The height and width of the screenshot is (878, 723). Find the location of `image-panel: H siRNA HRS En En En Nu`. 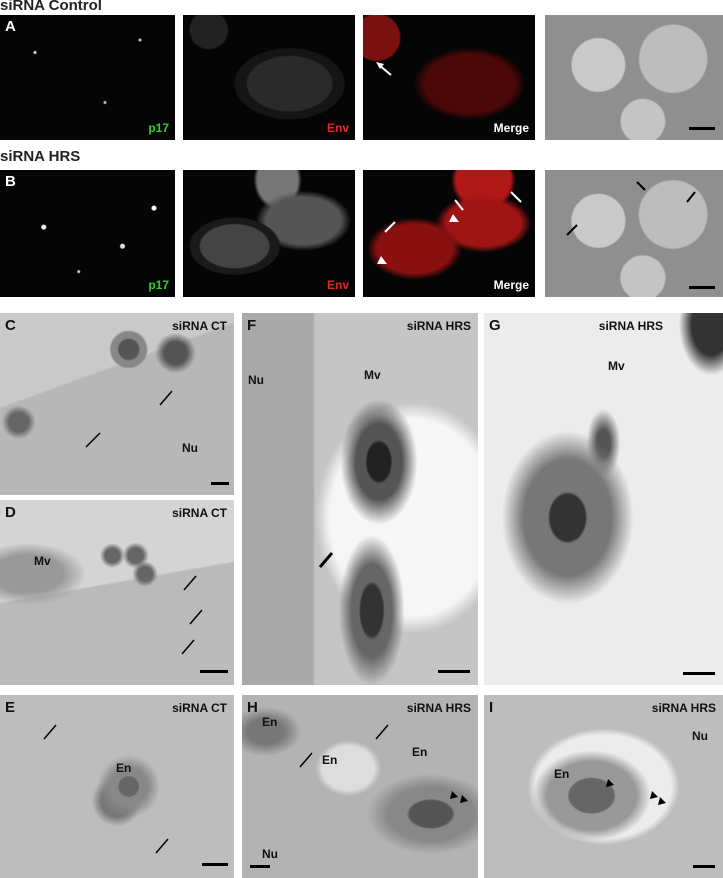

image-panel: H siRNA HRS En En En Nu is located at coordinates (360, 786).